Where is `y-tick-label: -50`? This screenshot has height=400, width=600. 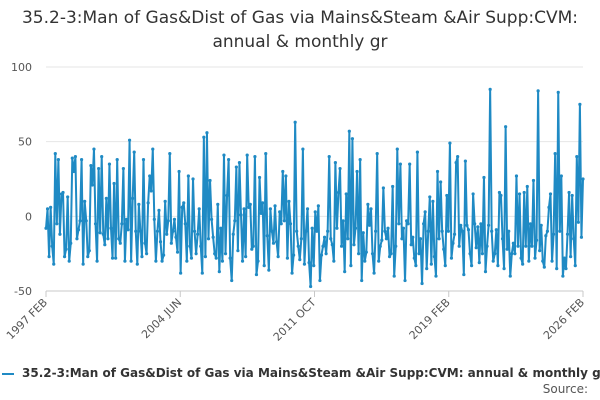 y-tick-label: -50 is located at coordinates (23, 291).